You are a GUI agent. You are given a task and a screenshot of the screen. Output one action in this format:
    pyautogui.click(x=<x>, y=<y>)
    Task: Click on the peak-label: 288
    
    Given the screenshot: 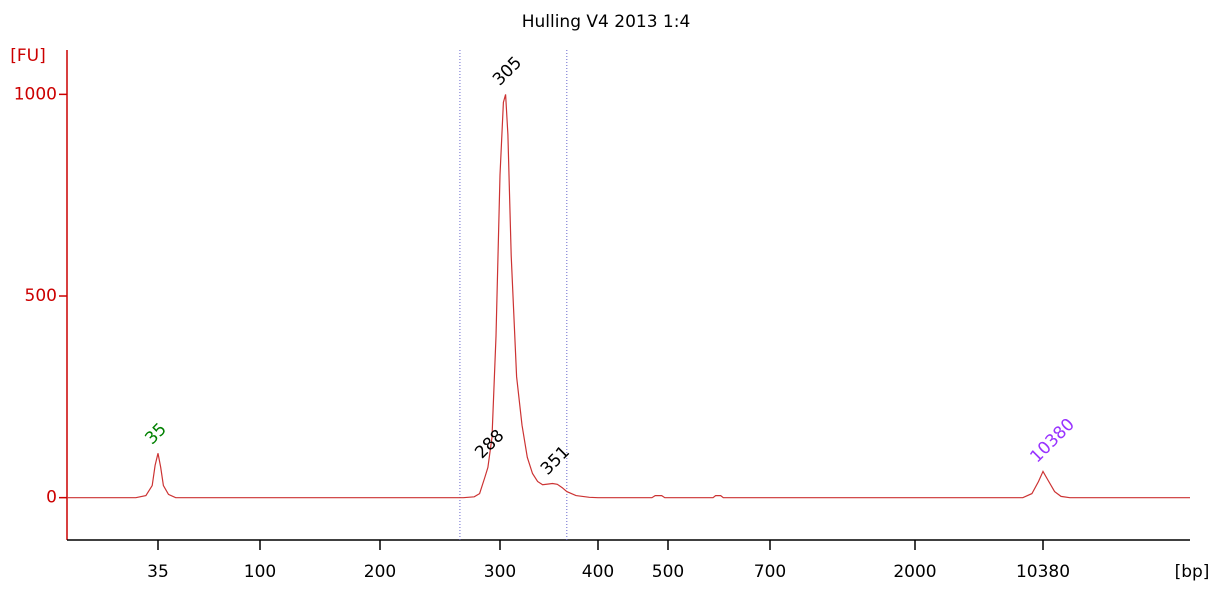 What is the action you would take?
    pyautogui.click(x=489, y=444)
    